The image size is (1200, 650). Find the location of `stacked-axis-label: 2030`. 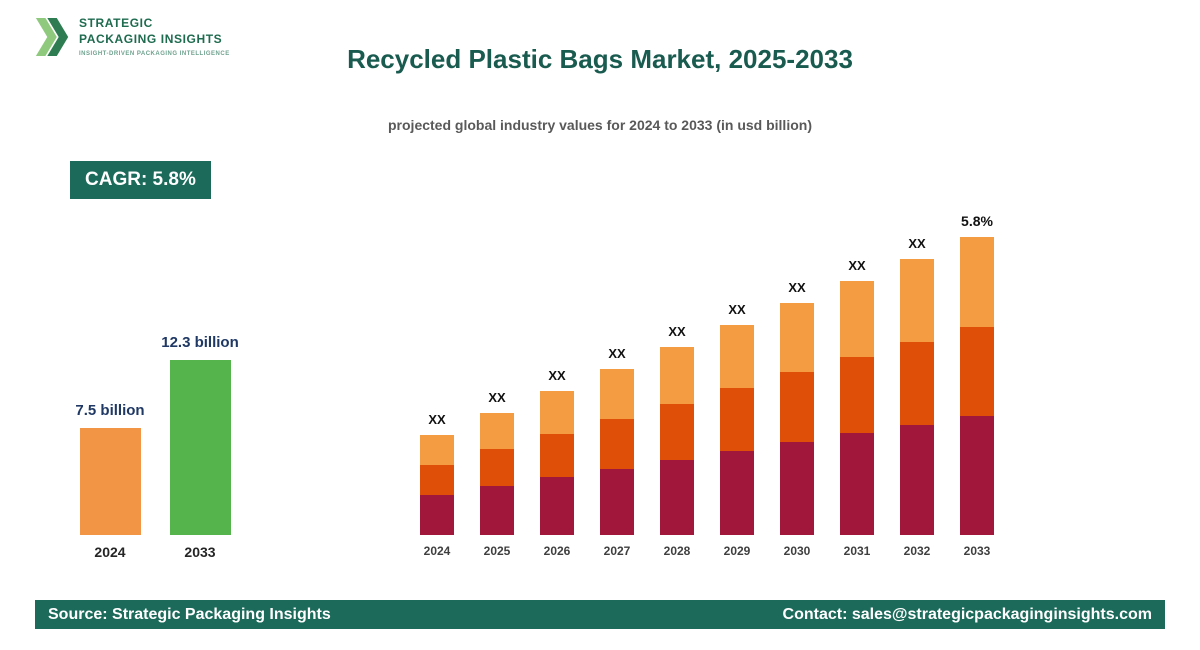

stacked-axis-label: 2030 is located at coordinates (797, 551).